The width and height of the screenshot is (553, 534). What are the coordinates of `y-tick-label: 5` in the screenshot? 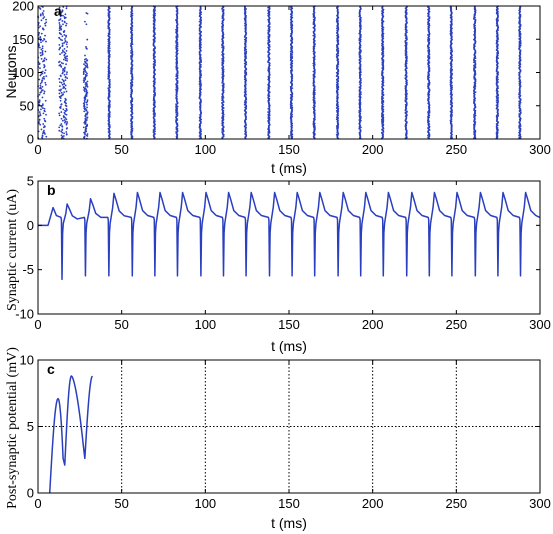 It's located at (30, 181).